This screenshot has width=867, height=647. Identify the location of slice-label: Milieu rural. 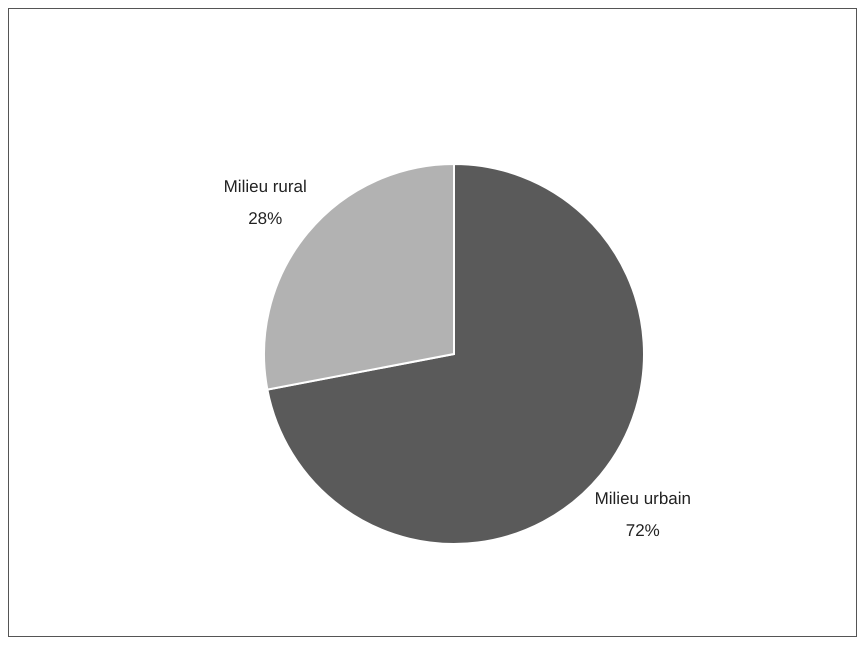
(265, 186).